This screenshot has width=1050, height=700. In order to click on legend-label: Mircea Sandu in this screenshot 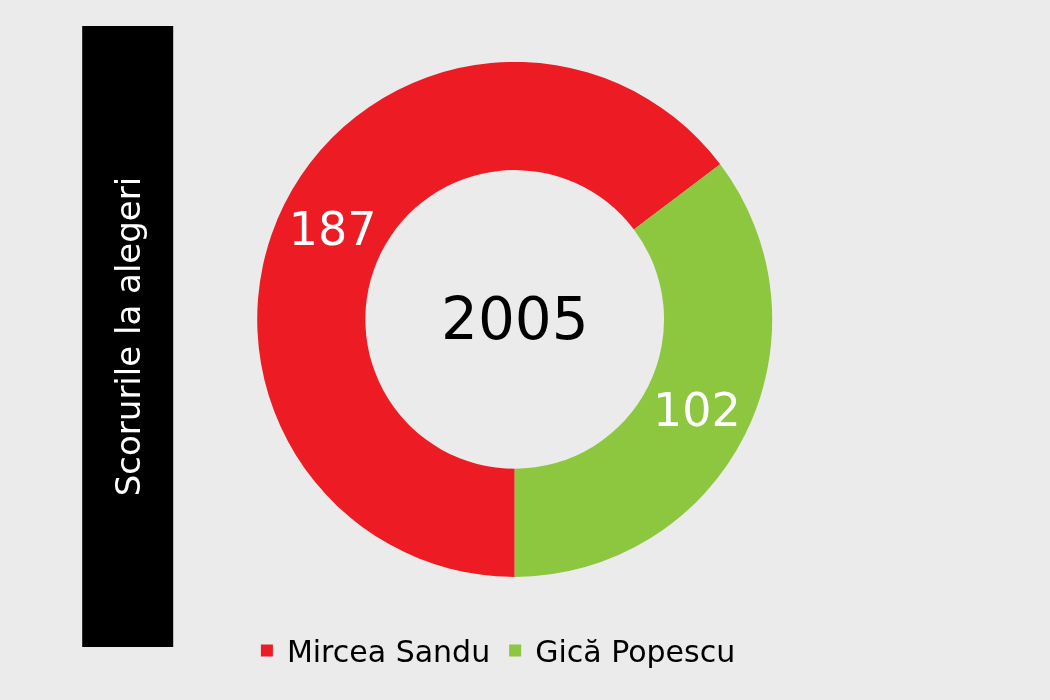, I will do `click(388, 652)`.